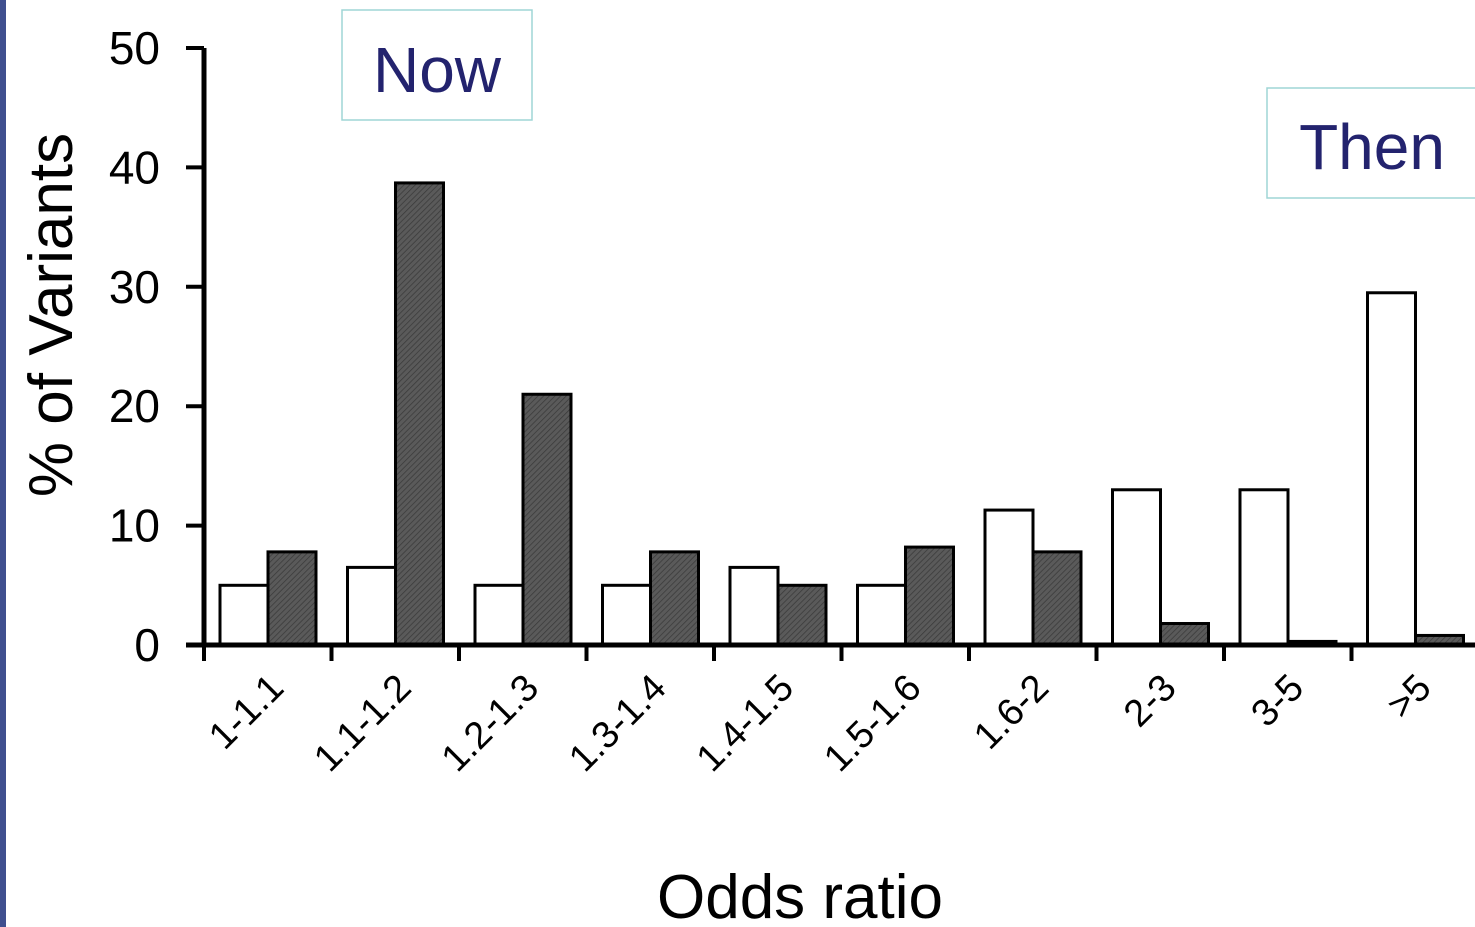  What do you see at coordinates (134, 406) in the screenshot?
I see `y-tick-label-2: 20` at bounding box center [134, 406].